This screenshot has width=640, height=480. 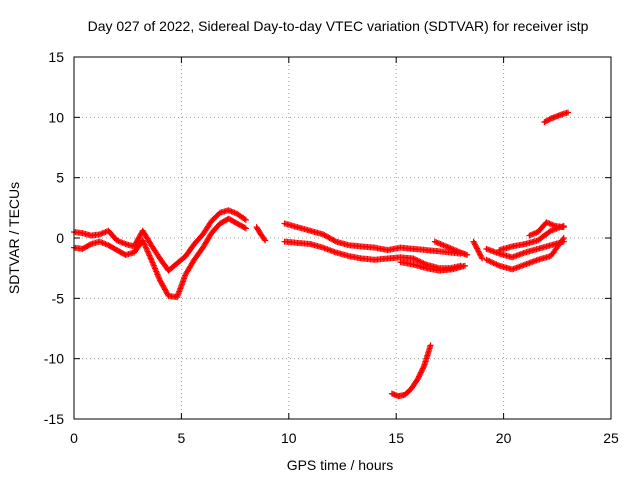 I want to click on y-tick-label: 0, so click(x=60, y=238).